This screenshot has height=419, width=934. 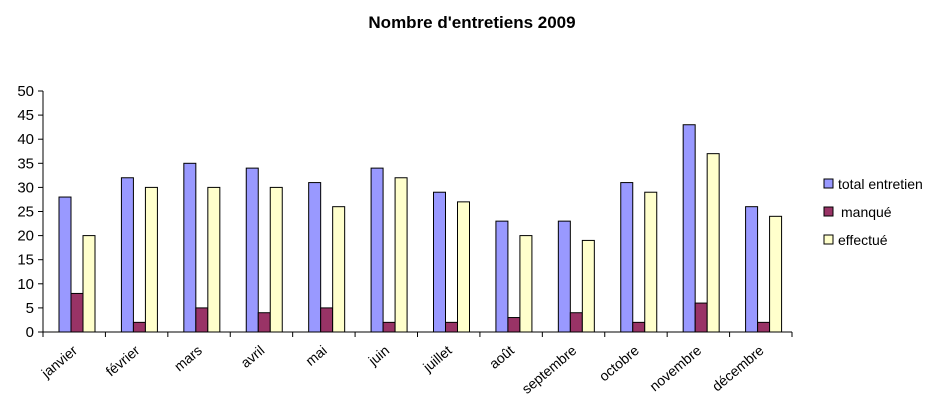 What do you see at coordinates (738, 368) in the screenshot?
I see `x-category-label: décembre` at bounding box center [738, 368].